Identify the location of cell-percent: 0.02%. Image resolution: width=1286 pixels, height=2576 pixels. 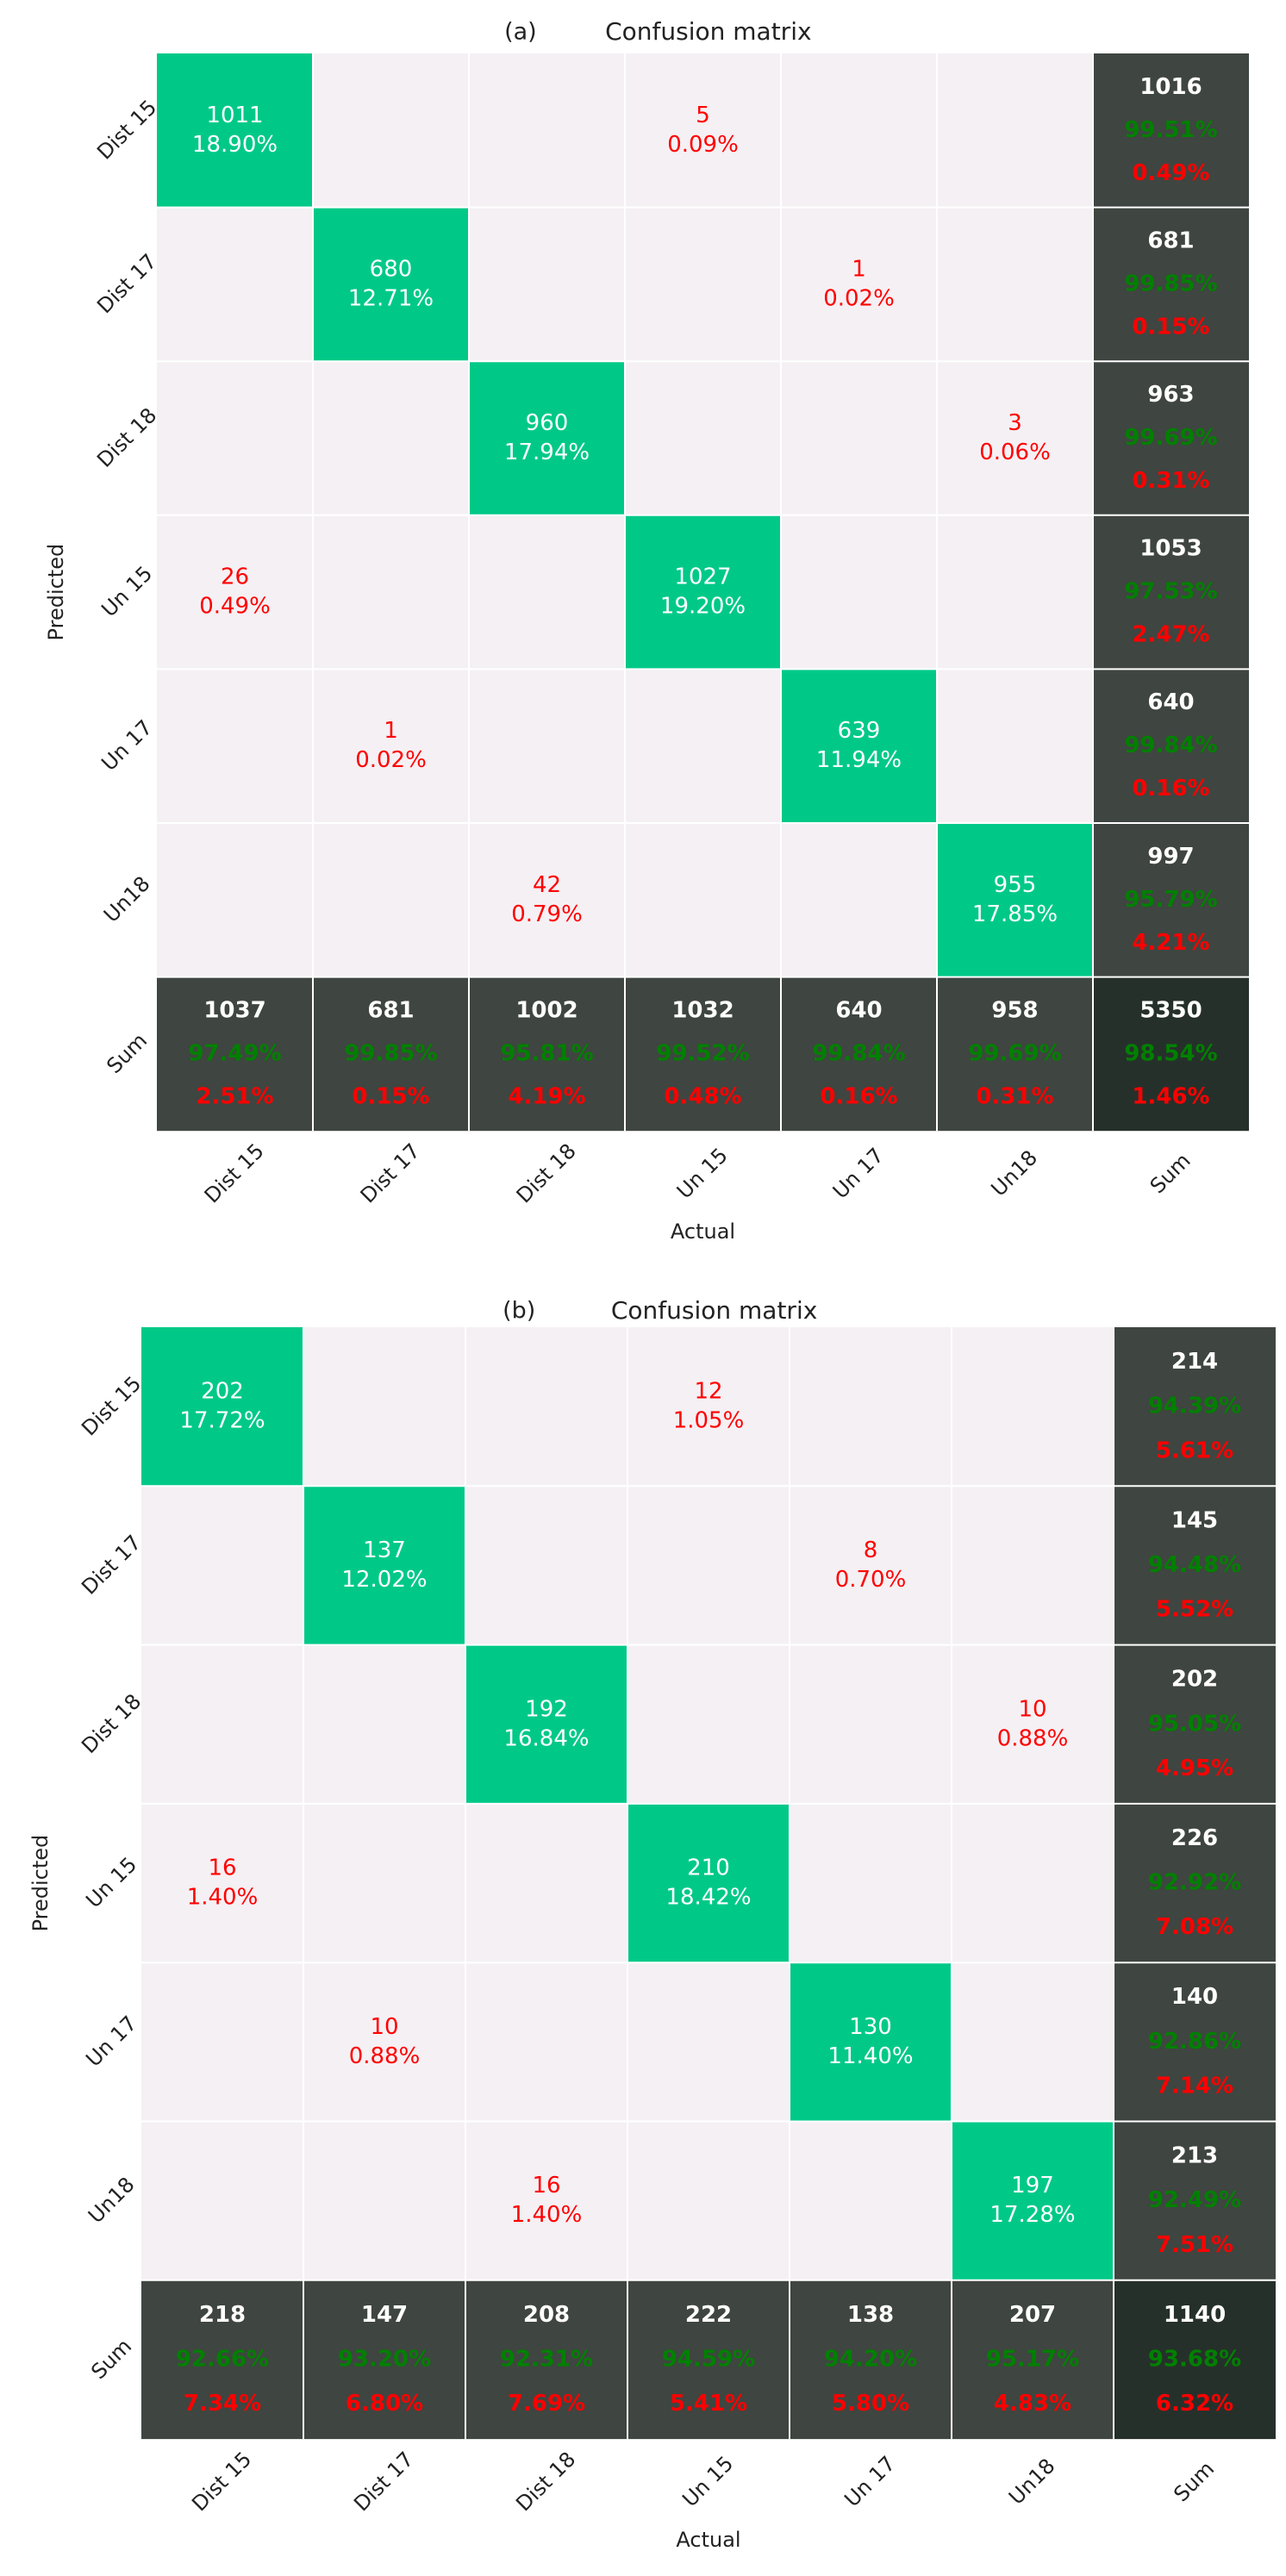
(859, 298).